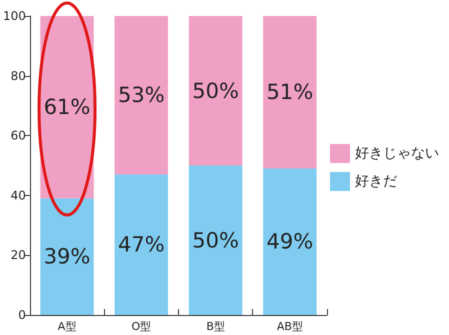 This screenshot has width=449, height=335. I want to click on y-tick-label: 80, so click(18, 75).